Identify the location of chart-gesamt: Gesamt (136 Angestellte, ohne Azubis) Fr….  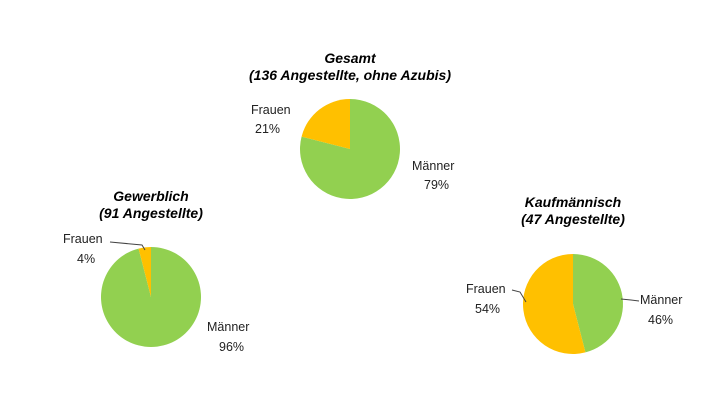
(351, 125).